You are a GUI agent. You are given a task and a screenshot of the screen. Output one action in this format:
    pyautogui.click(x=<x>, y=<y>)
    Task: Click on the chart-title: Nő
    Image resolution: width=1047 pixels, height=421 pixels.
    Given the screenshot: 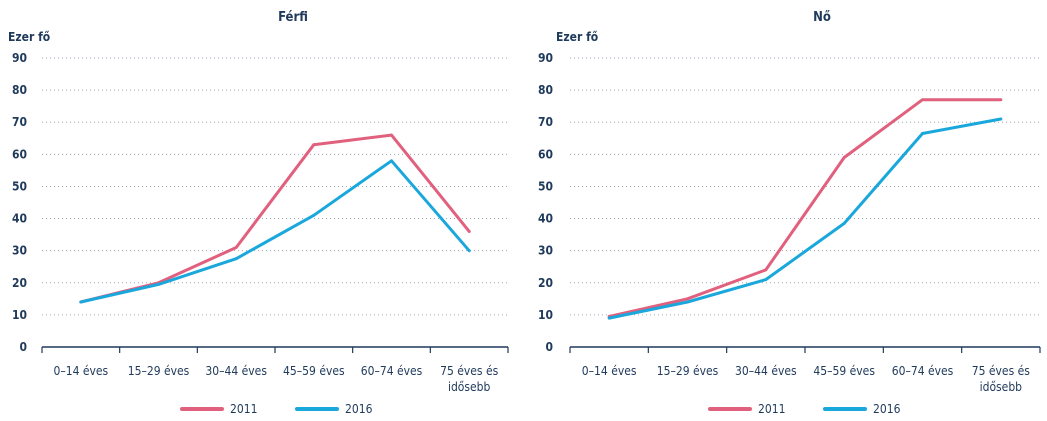 What is the action you would take?
    pyautogui.click(x=822, y=17)
    